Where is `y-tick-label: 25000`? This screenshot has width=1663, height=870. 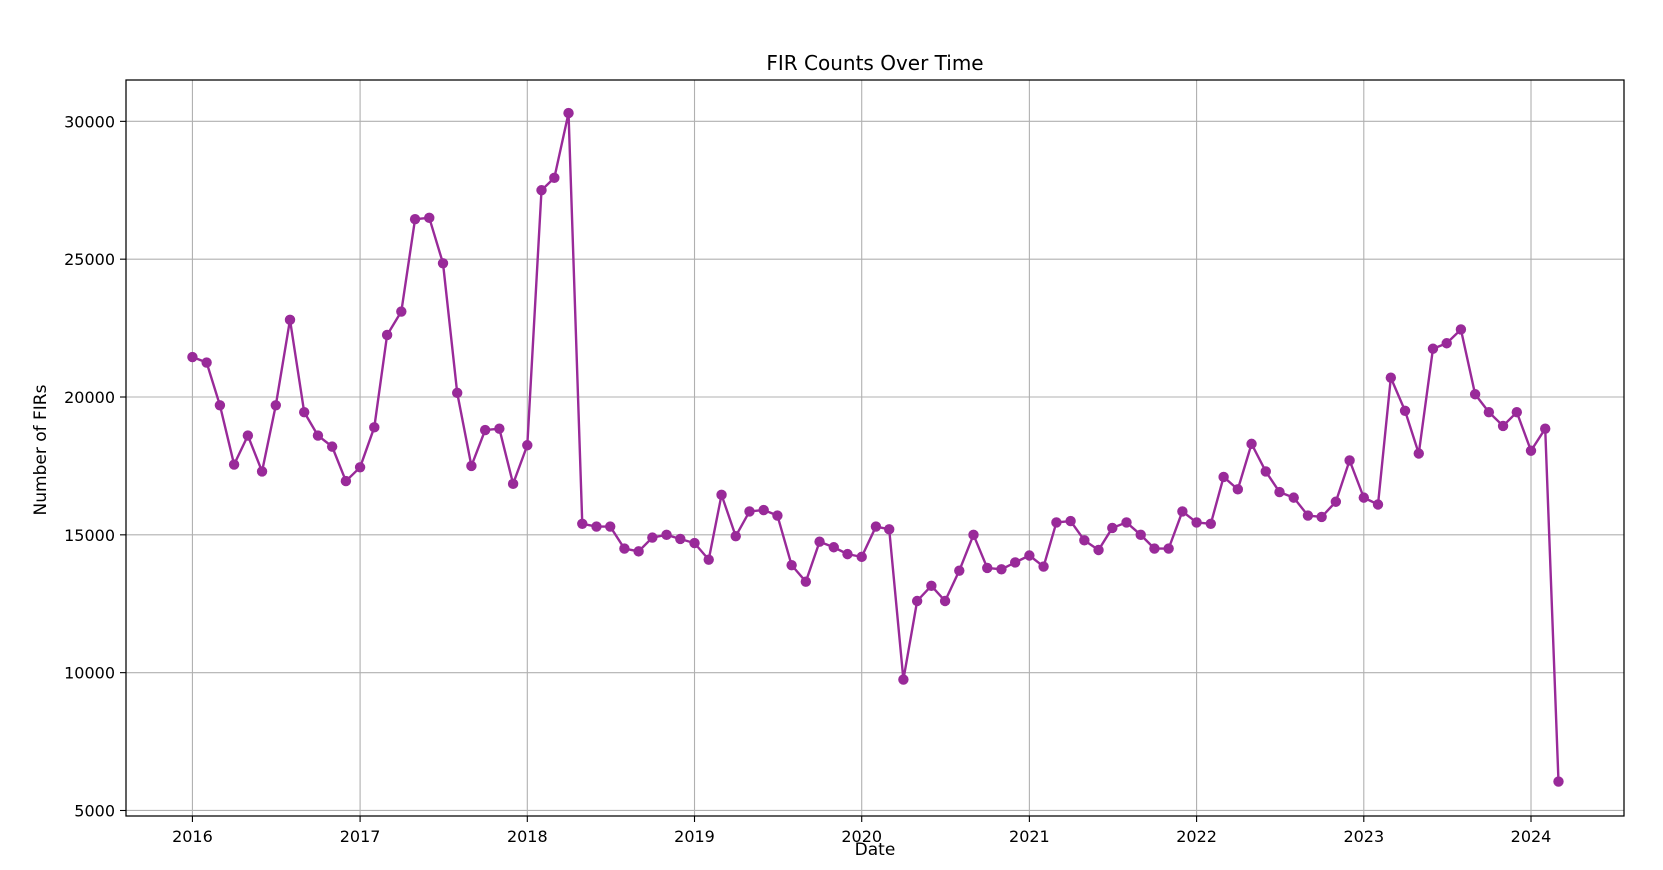 y-tick-label: 25000 is located at coordinates (89, 259).